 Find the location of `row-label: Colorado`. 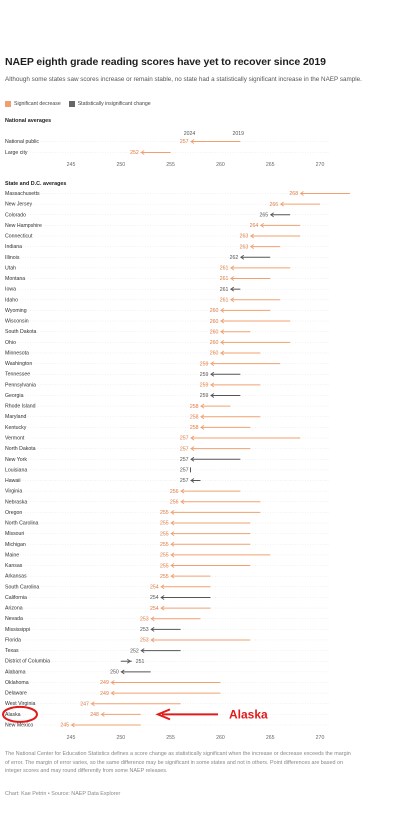

row-label: Colorado is located at coordinates (15, 215).